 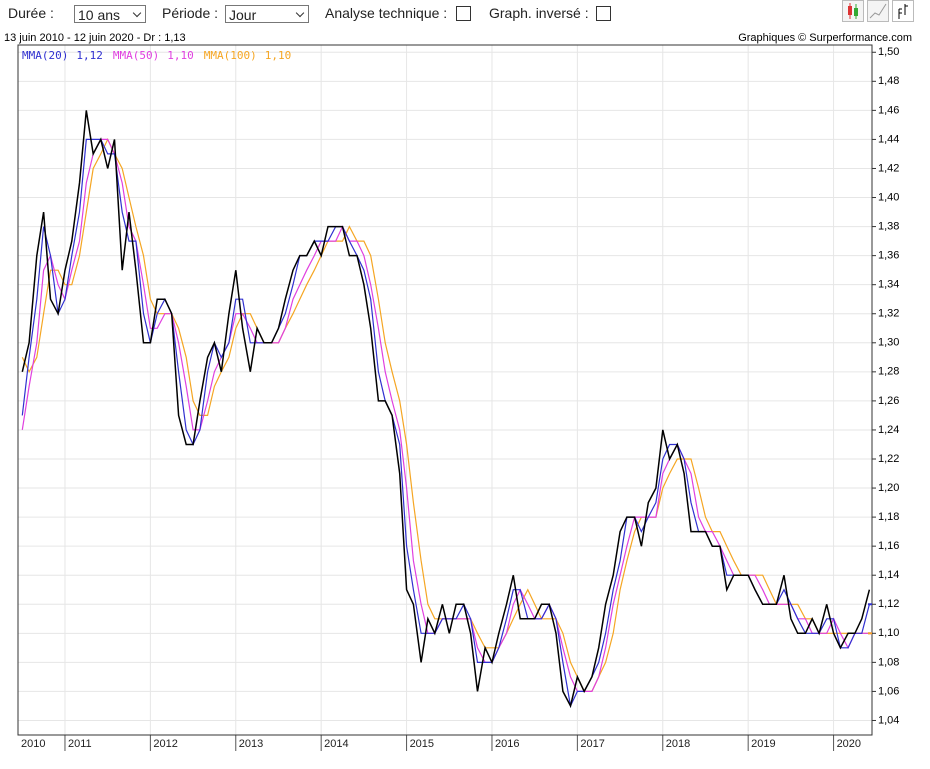 I want to click on duration-label: Durée :, so click(x=31, y=13).